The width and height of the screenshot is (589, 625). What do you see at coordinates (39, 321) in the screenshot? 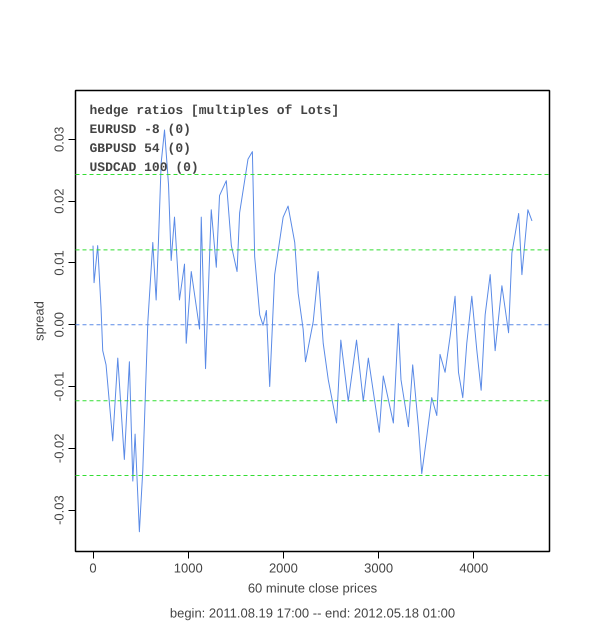
I see `y-axis-title: spread` at bounding box center [39, 321].